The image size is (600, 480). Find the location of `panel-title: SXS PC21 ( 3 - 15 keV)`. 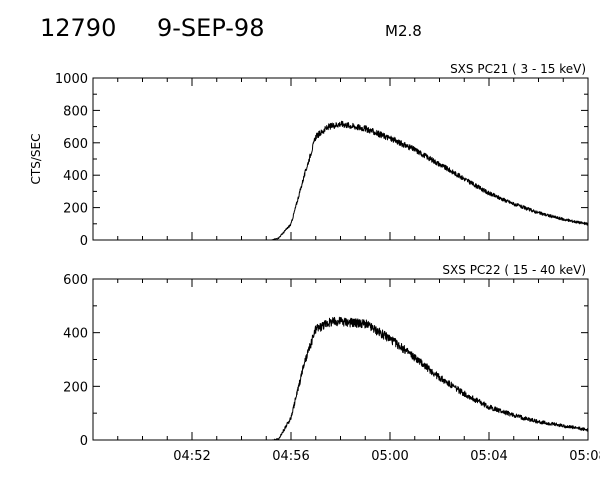

panel-title: SXS PC21 ( 3 - 15 keV) is located at coordinates (518, 69).